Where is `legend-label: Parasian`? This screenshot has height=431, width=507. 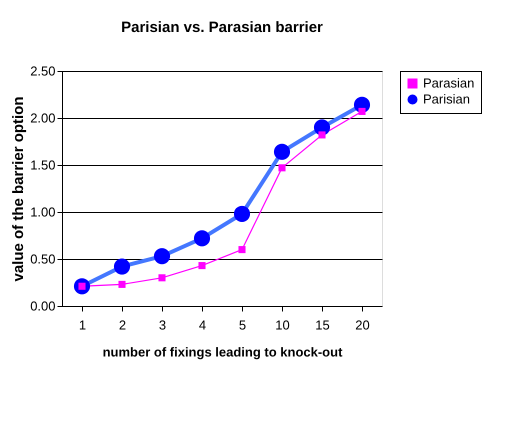
legend-label: Parasian is located at coordinates (448, 83).